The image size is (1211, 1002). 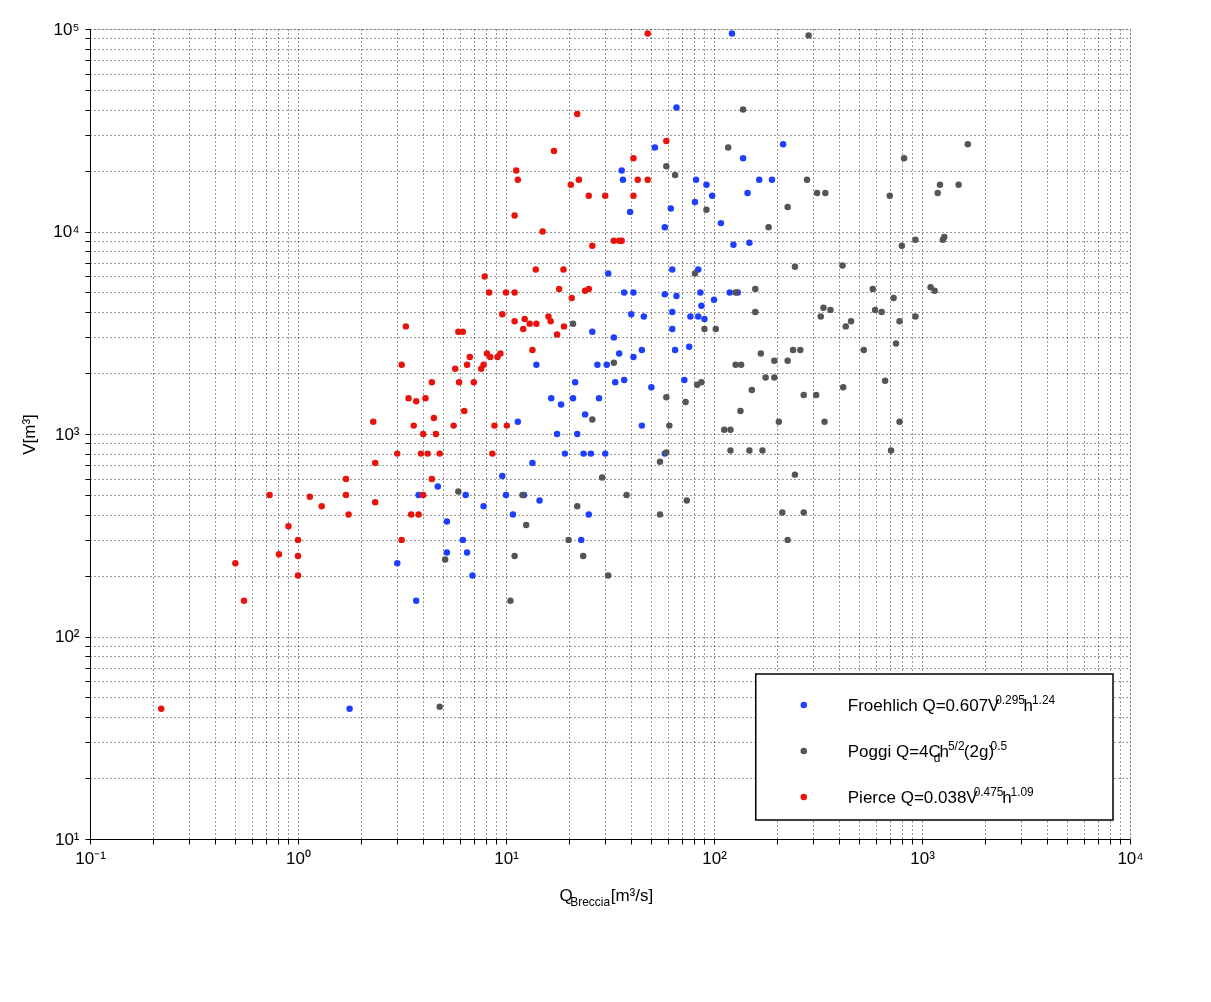 What do you see at coordinates (1130, 858) in the screenshot?
I see `x-tick-label: 10⁴` at bounding box center [1130, 858].